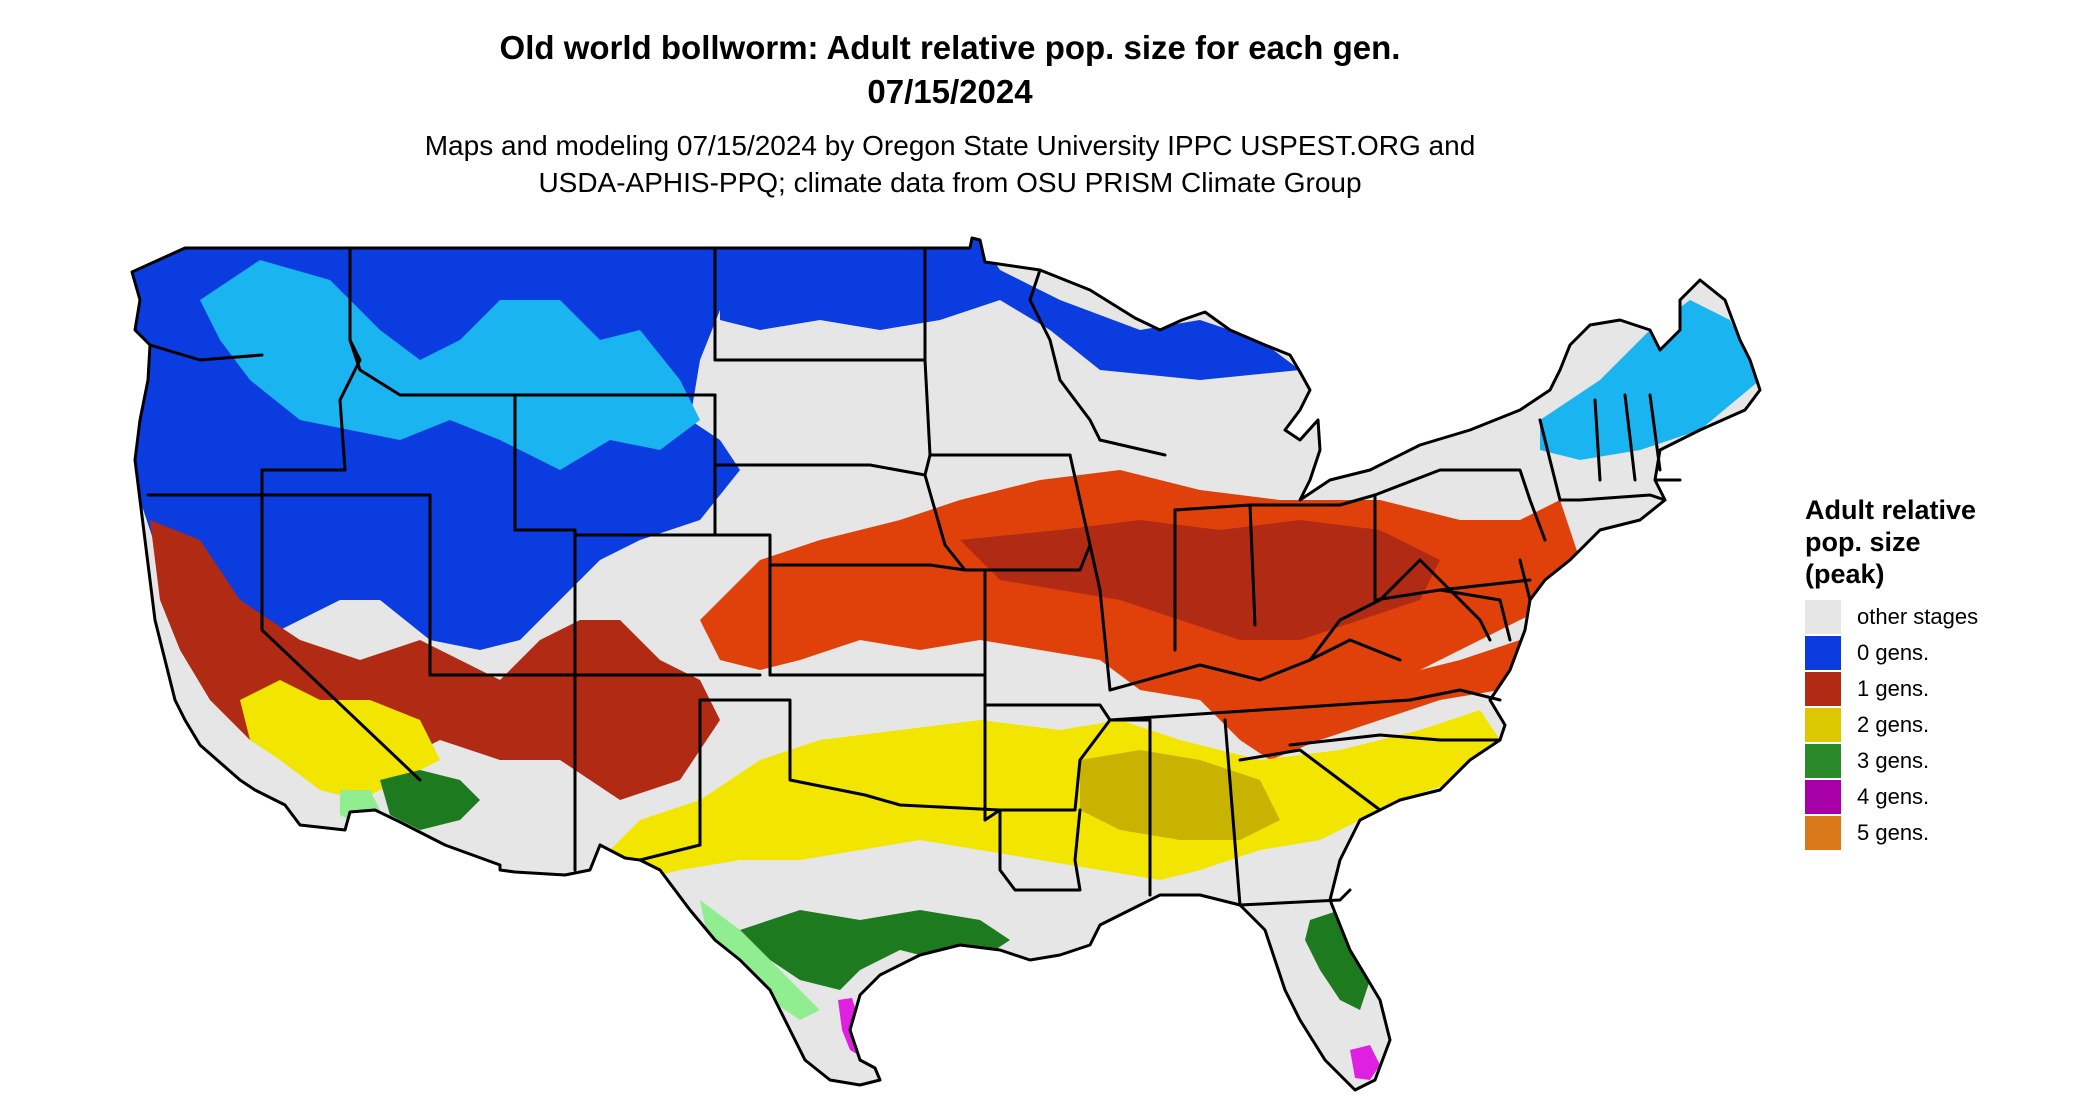 The height and width of the screenshot is (1116, 2100). I want to click on legend-label: 5 gens., so click(1893, 832).